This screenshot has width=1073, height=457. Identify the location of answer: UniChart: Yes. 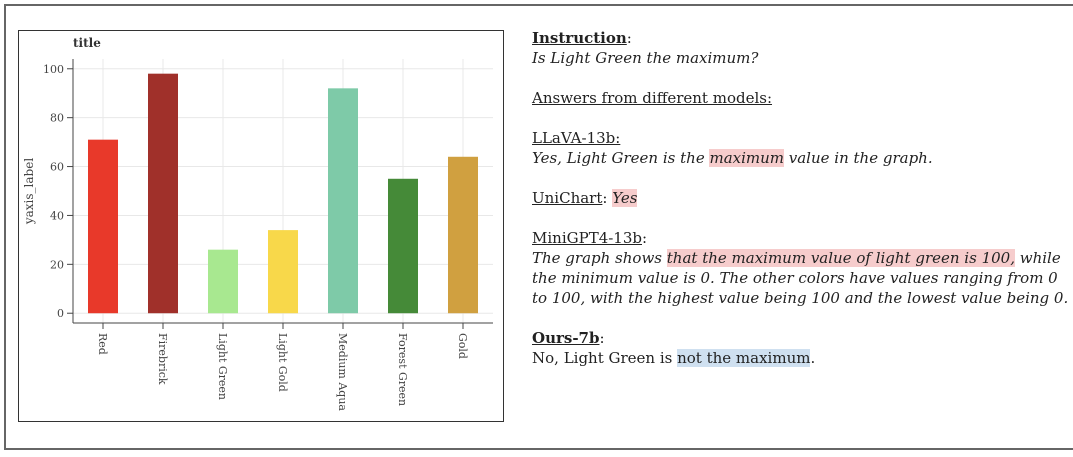
(802, 198).